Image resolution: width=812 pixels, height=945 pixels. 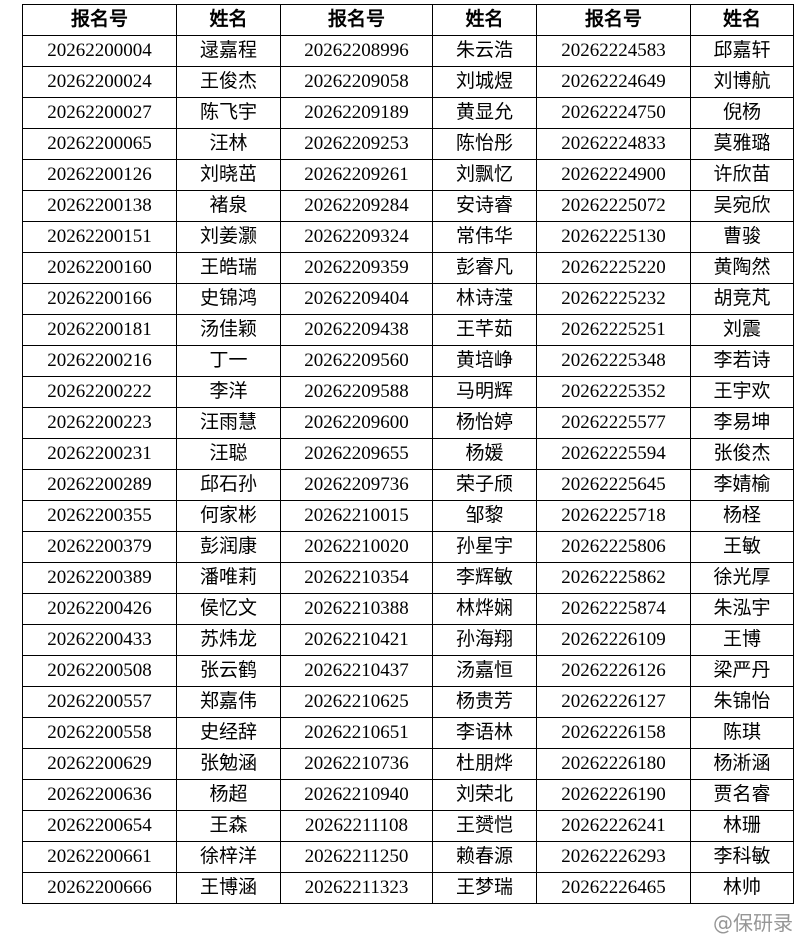 What do you see at coordinates (742, 516) in the screenshot?
I see `name-cell: 杨柽` at bounding box center [742, 516].